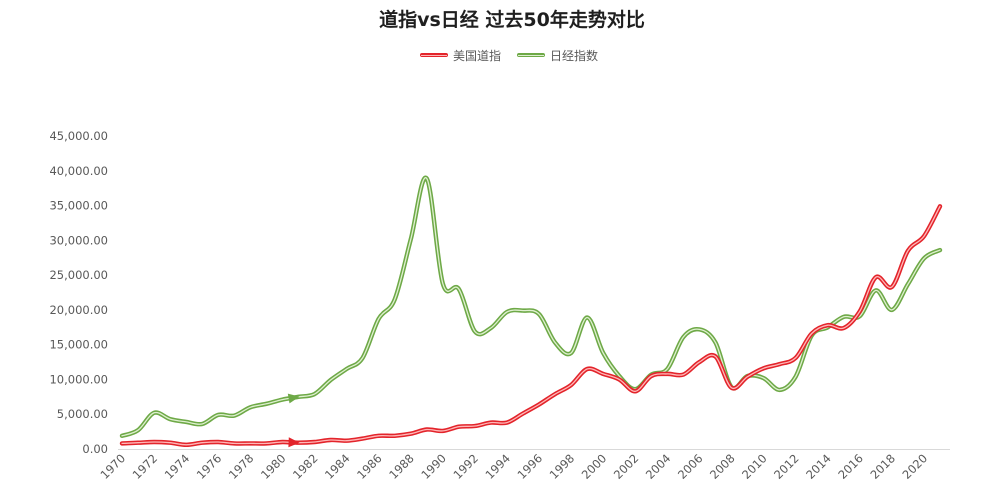 The width and height of the screenshot is (1000, 495). Describe the element at coordinates (474, 426) in the screenshot. I see `data-point-dow-1992` at that location.